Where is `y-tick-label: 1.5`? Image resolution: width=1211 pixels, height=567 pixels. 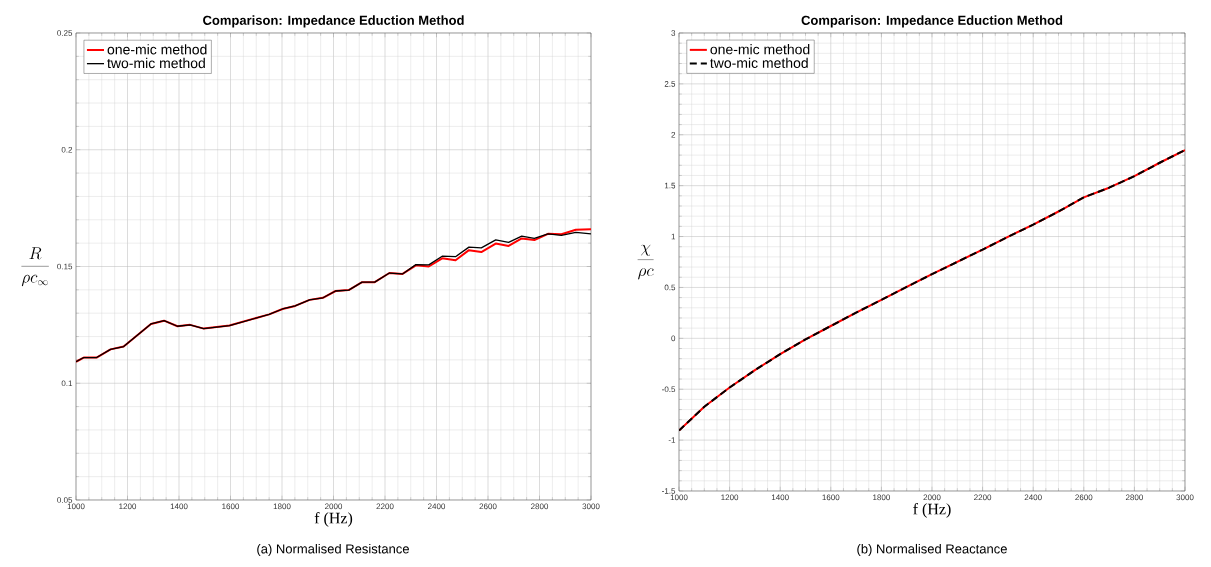
y-tick-label: 1.5 is located at coordinates (670, 185).